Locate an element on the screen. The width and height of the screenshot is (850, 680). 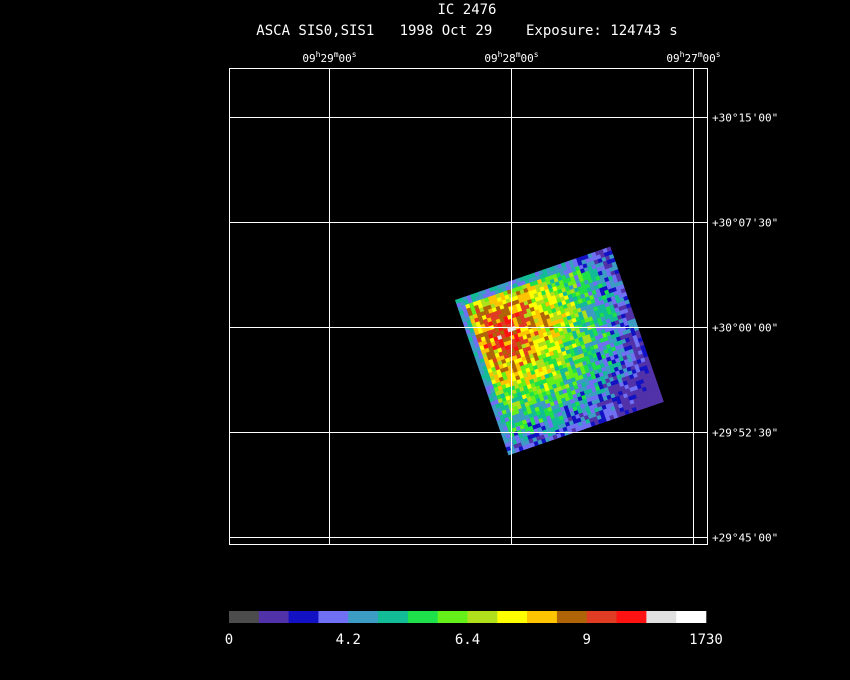
ra-label-part: 09 is located at coordinates (490, 58).